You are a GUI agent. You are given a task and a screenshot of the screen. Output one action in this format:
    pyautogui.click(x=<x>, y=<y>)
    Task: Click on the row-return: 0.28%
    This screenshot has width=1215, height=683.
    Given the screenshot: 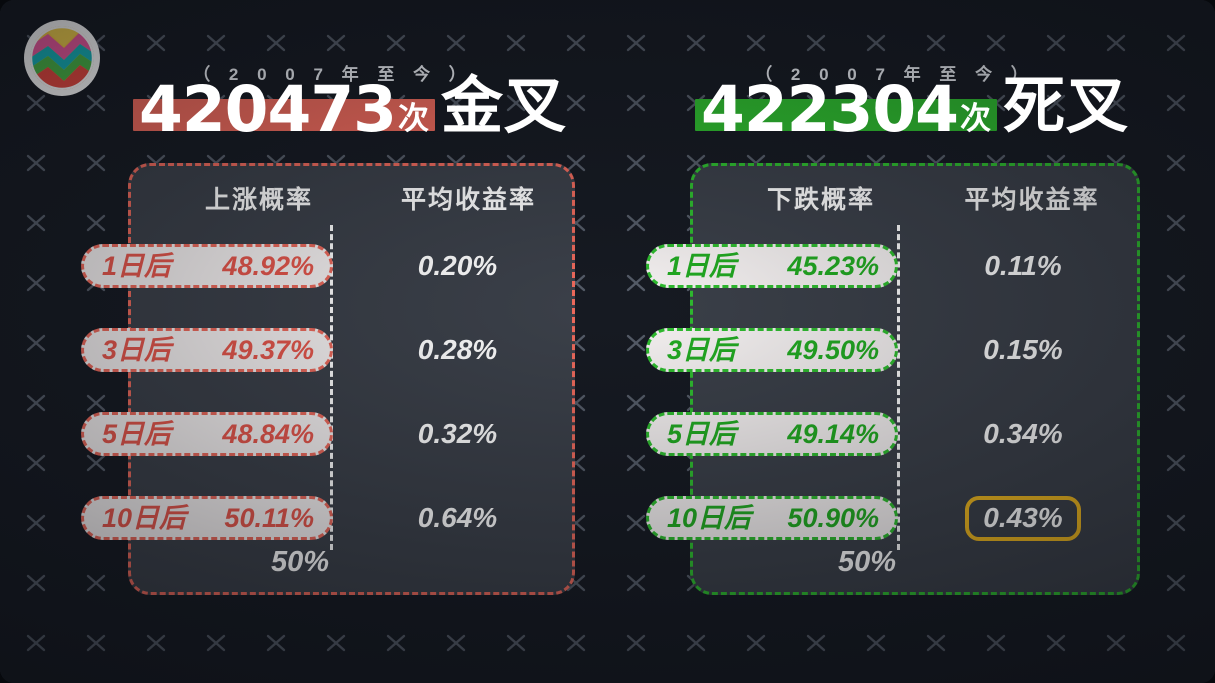 What is the action you would take?
    pyautogui.click(x=457, y=349)
    